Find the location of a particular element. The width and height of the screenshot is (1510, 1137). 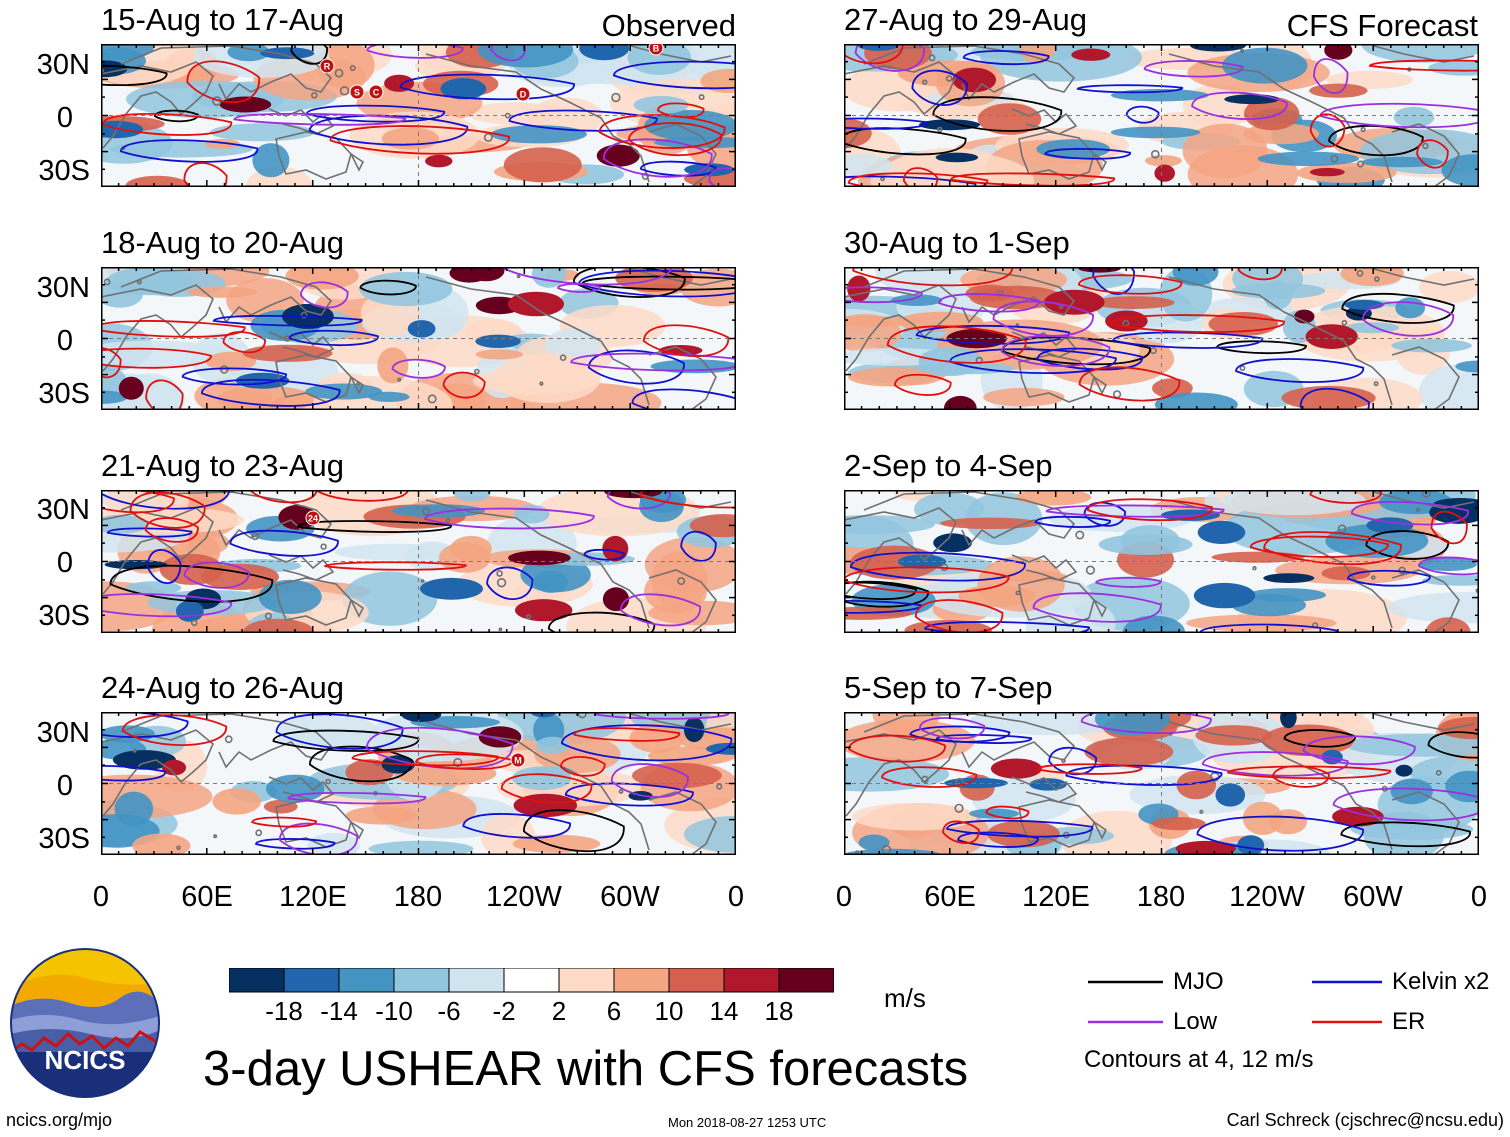

storm-marker: D is located at coordinates (523, 94).